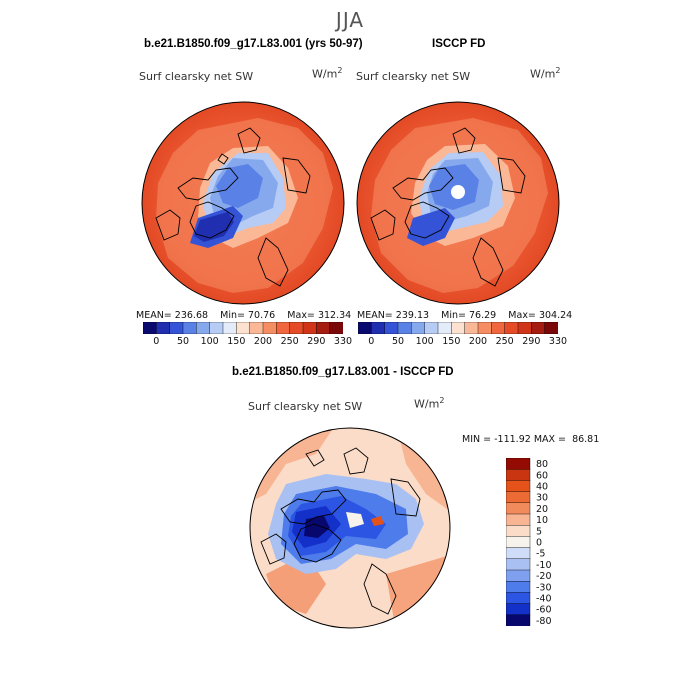 The width and height of the screenshot is (700, 700). Describe the element at coordinates (544, 599) in the screenshot. I see `colorbar-tick-label: -40` at that location.